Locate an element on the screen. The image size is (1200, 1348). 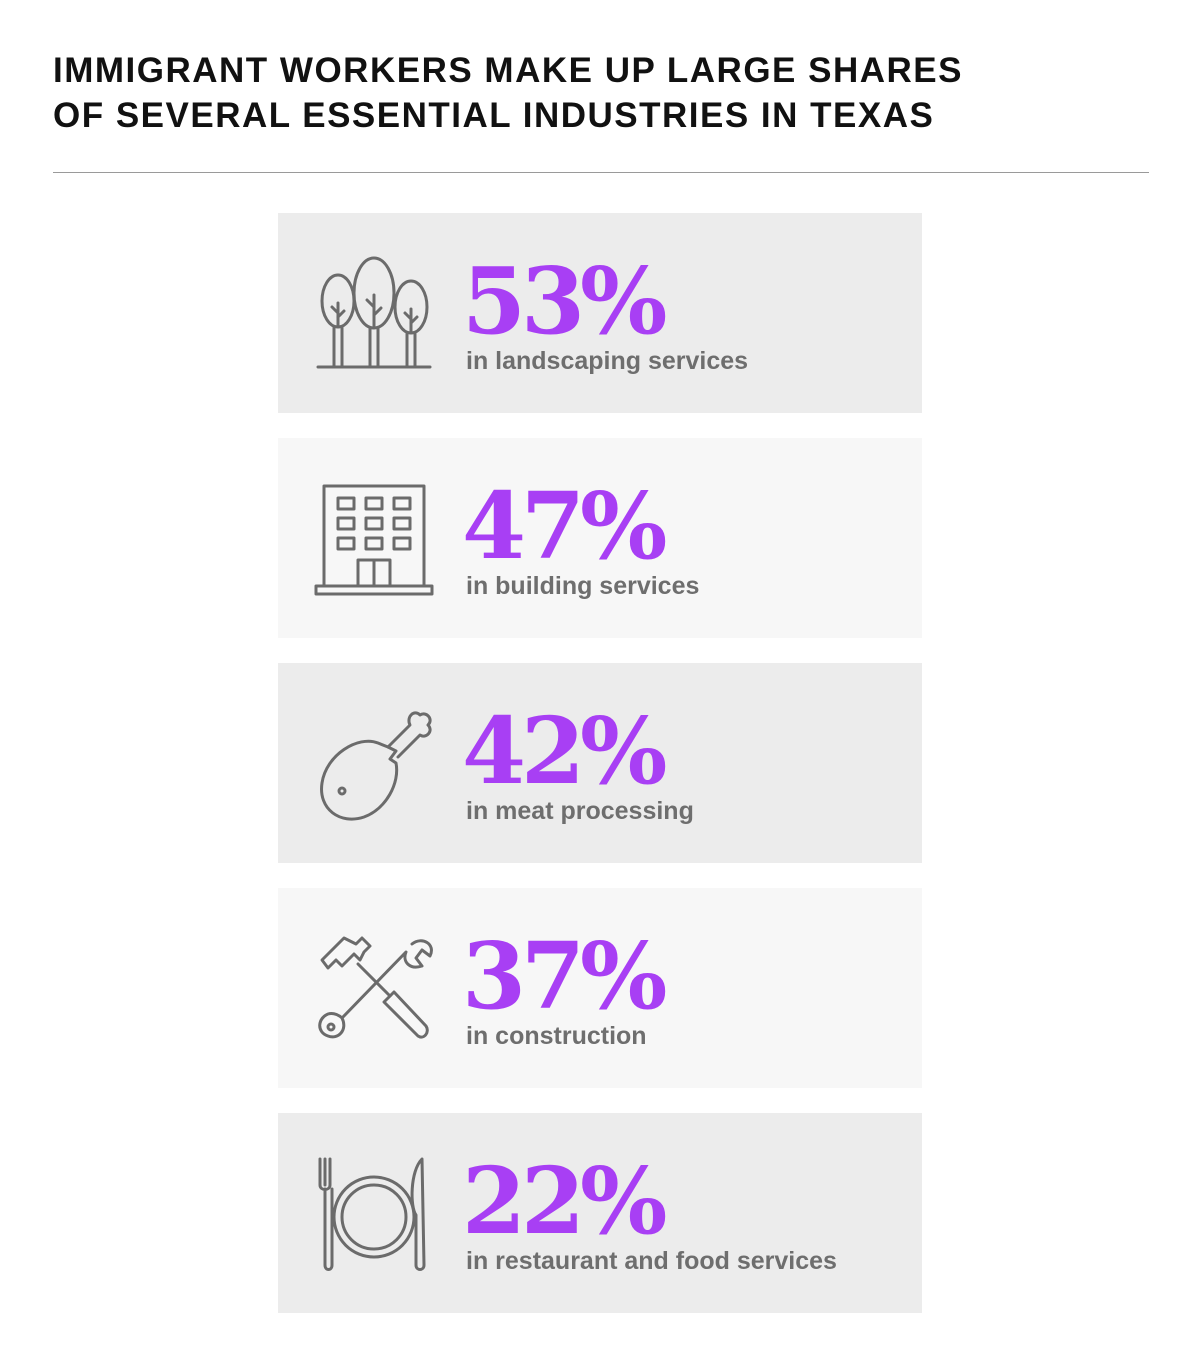
trees-icon is located at coordinates (374, 315).